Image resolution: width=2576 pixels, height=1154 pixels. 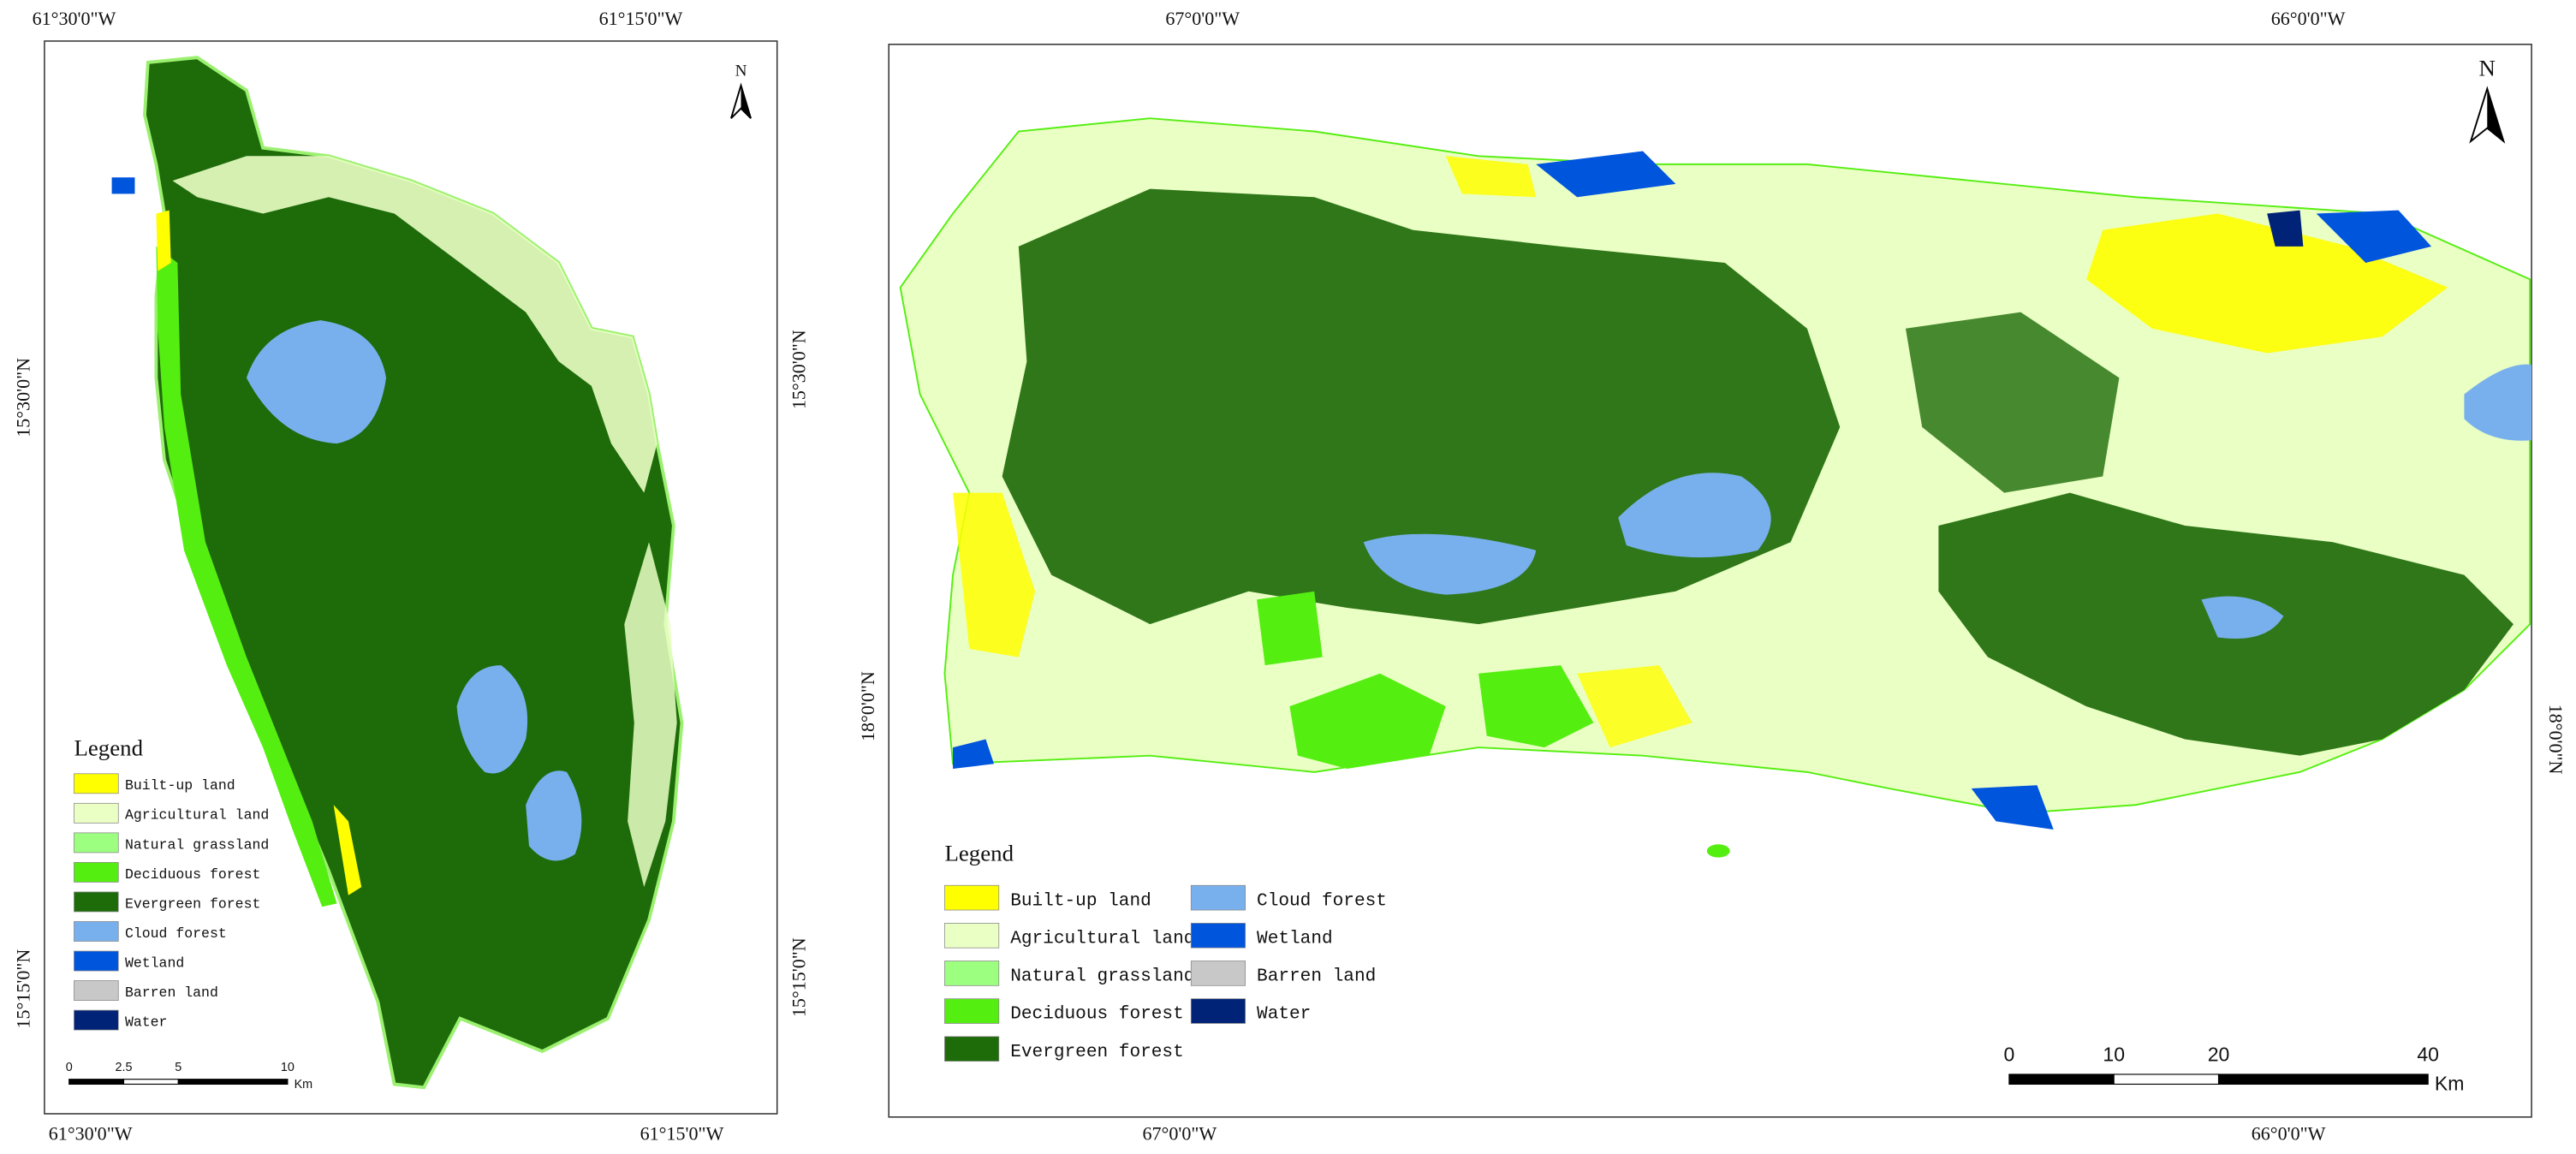 What do you see at coordinates (2012, 402) in the screenshot?
I see `evergreen-area` at bounding box center [2012, 402].